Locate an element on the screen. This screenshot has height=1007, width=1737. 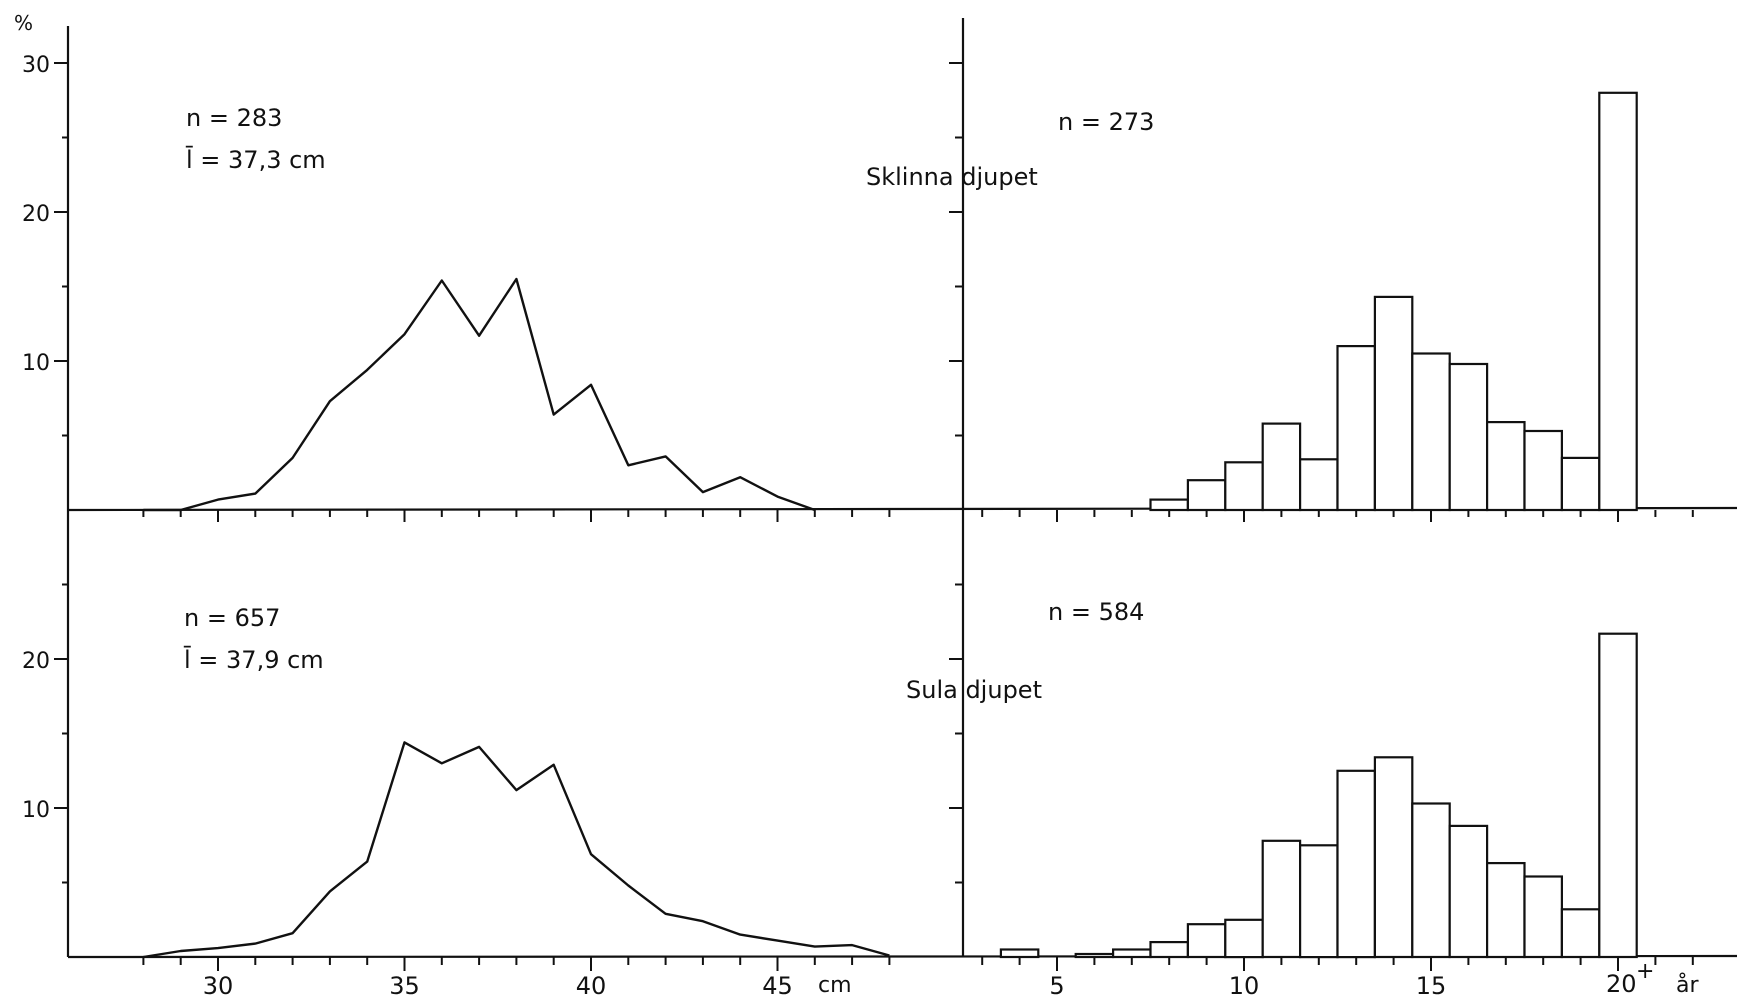
left-x-unit-label: cm is located at coordinates (835, 985).